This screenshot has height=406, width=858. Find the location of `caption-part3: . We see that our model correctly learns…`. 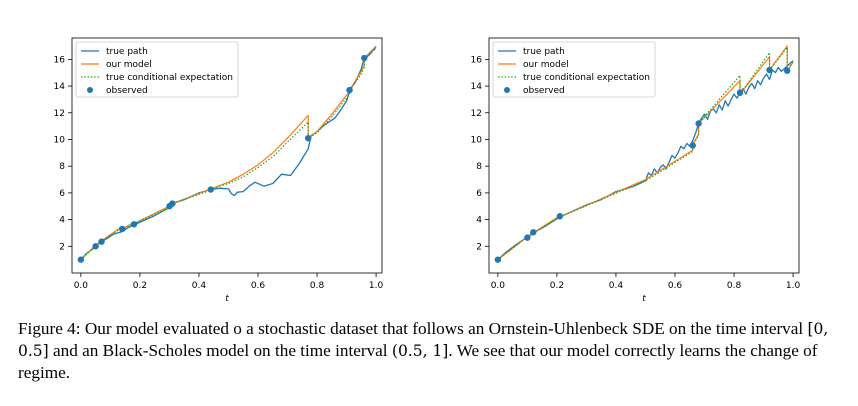

caption-part3: . We see that our model correctly learns… is located at coordinates (418, 361).